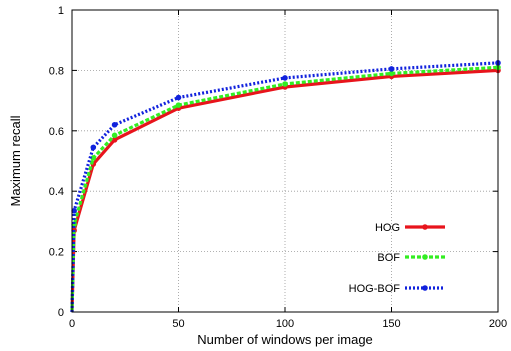 Image resolution: width=511 pixels, height=351 pixels. Describe the element at coordinates (285, 339) in the screenshot. I see `x-axis-label: Number of windows per image` at that location.